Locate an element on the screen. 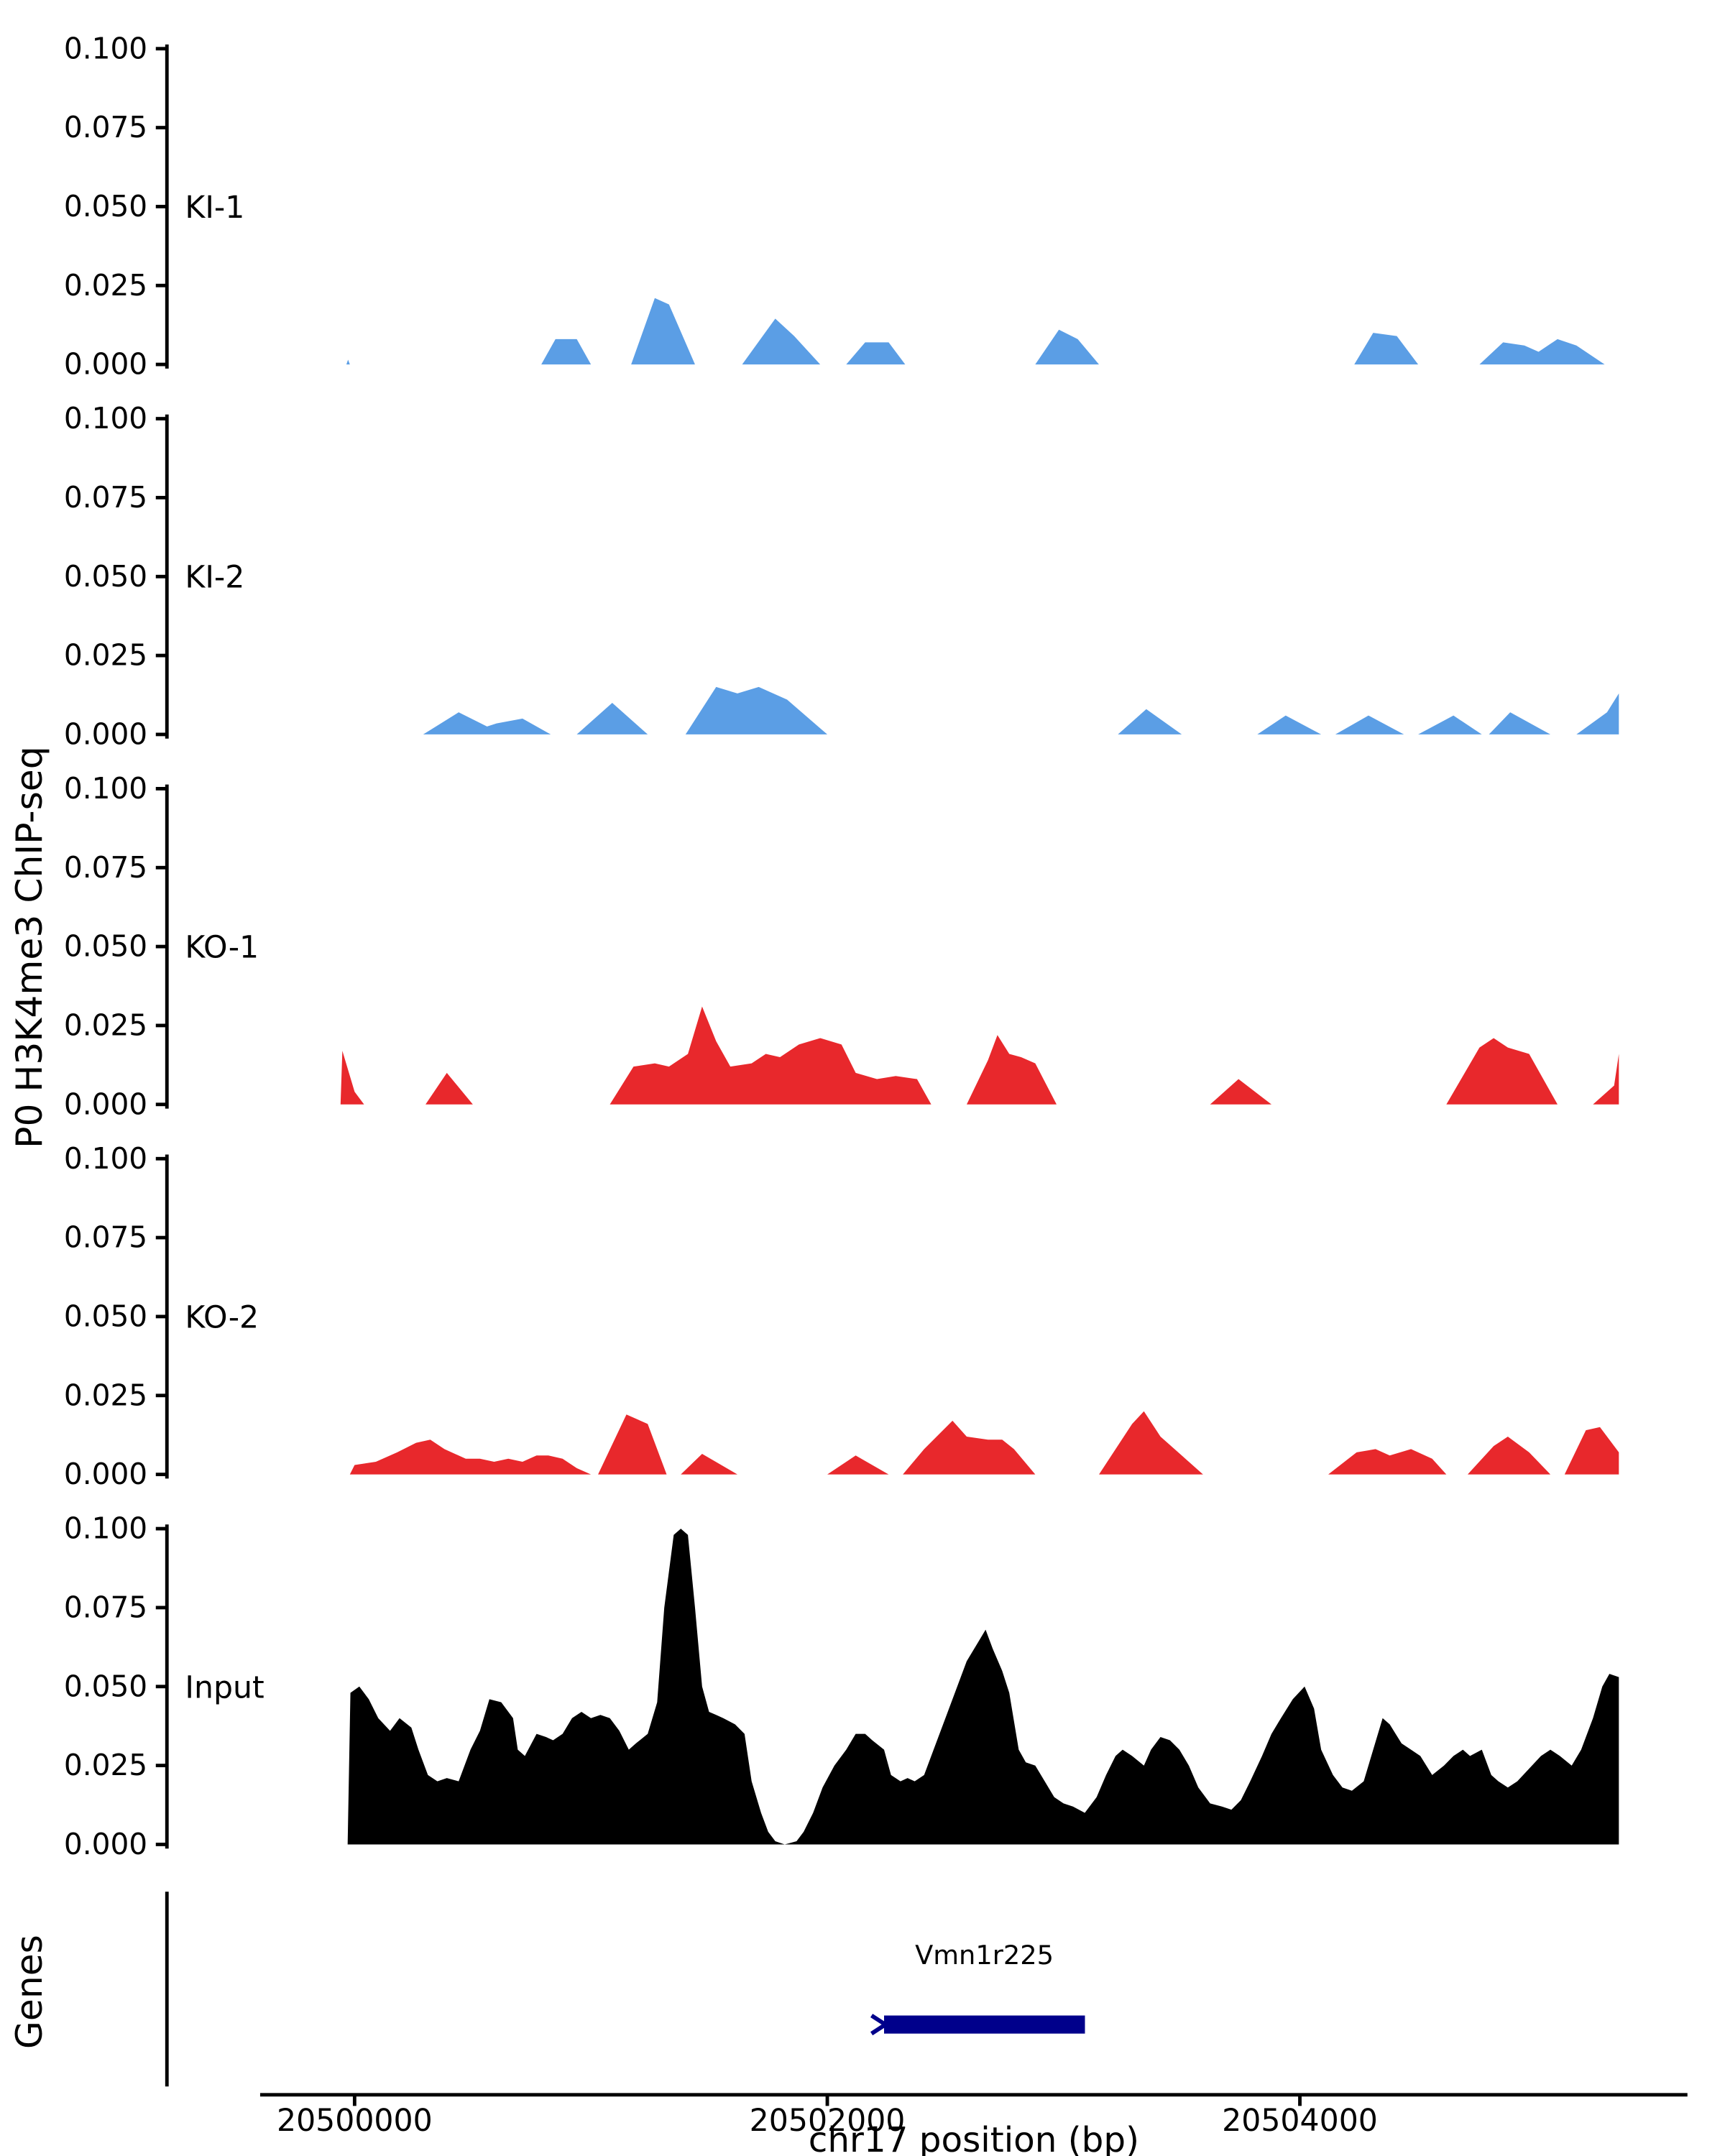 This screenshot has height=2156, width=1725. track-KI-2: 0.000 0.025 0.050 0.075 0.100 KI-2 is located at coordinates (841, 576).